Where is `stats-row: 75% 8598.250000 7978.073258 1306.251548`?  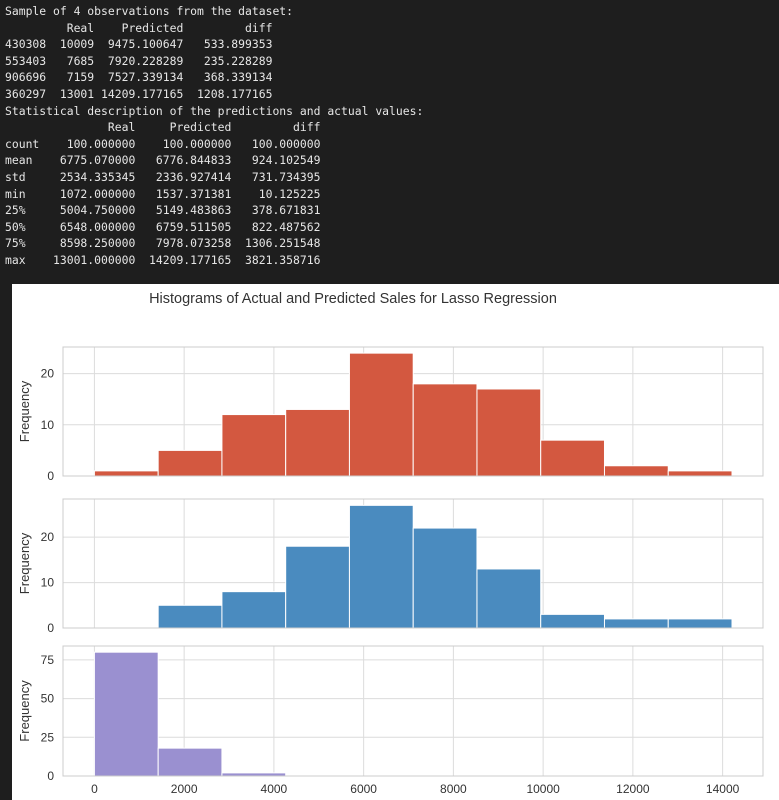
stats-row: 75% 8598.250000 7978.073258 1306.251548 is located at coordinates (163, 243).